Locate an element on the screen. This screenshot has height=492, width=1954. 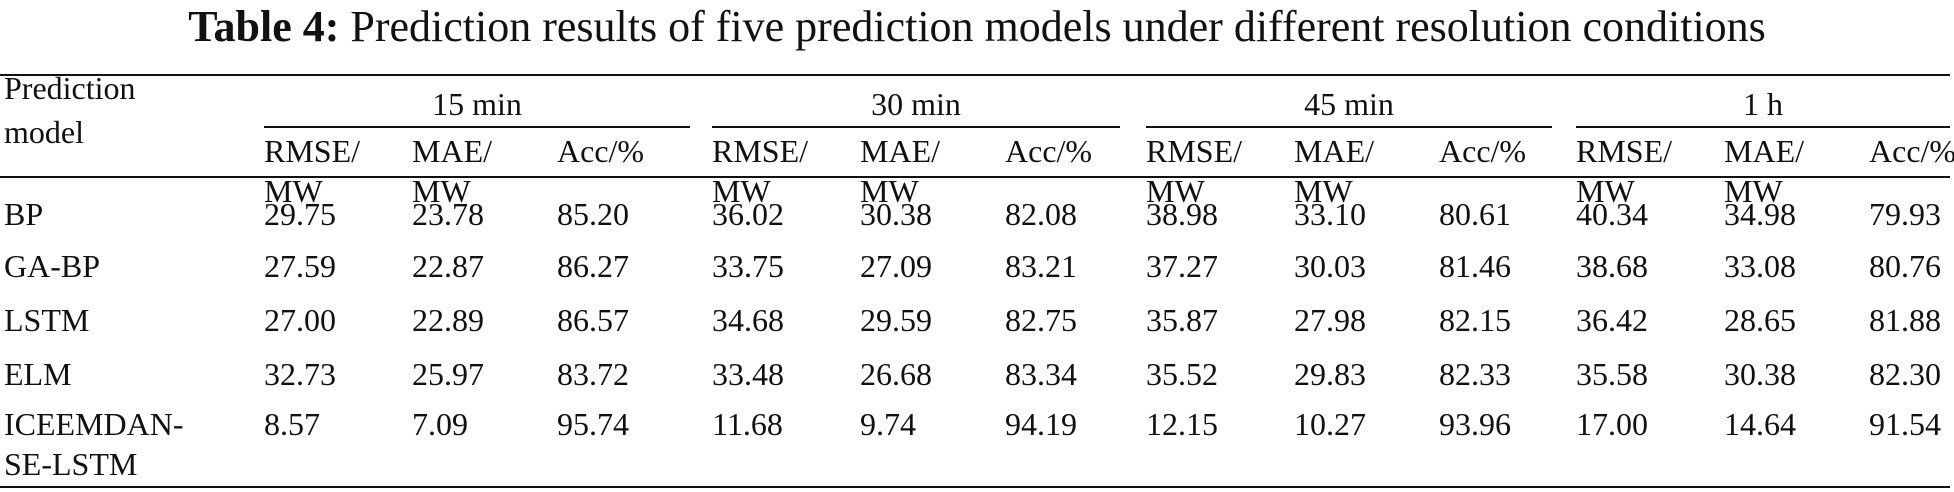
model-name: LSTM is located at coordinates (47, 320).